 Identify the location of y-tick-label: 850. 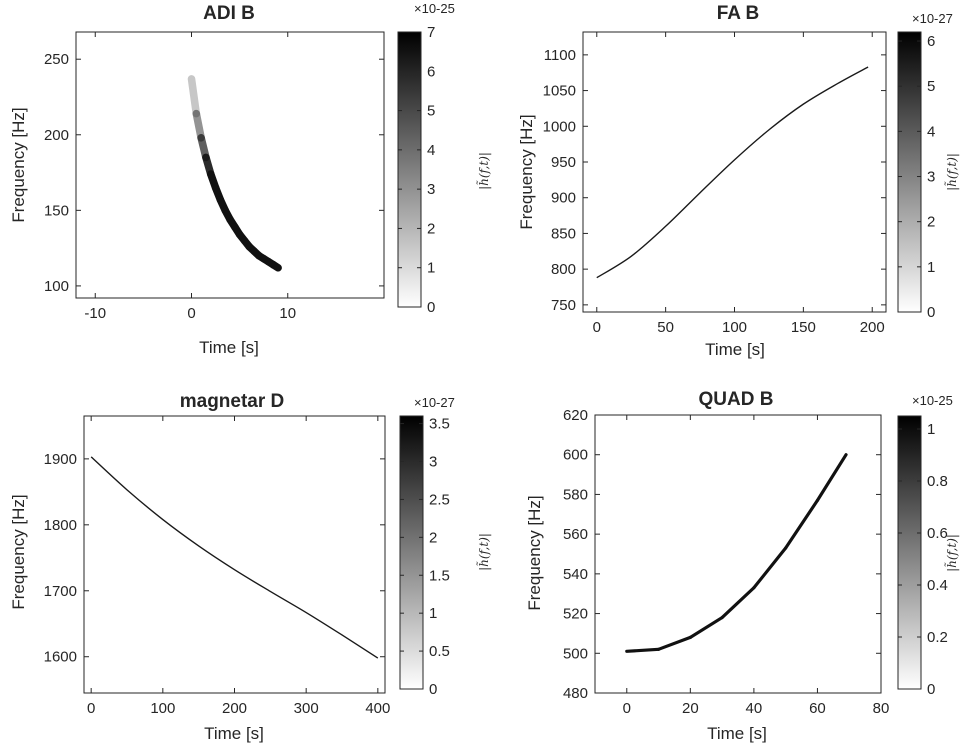
(563, 233).